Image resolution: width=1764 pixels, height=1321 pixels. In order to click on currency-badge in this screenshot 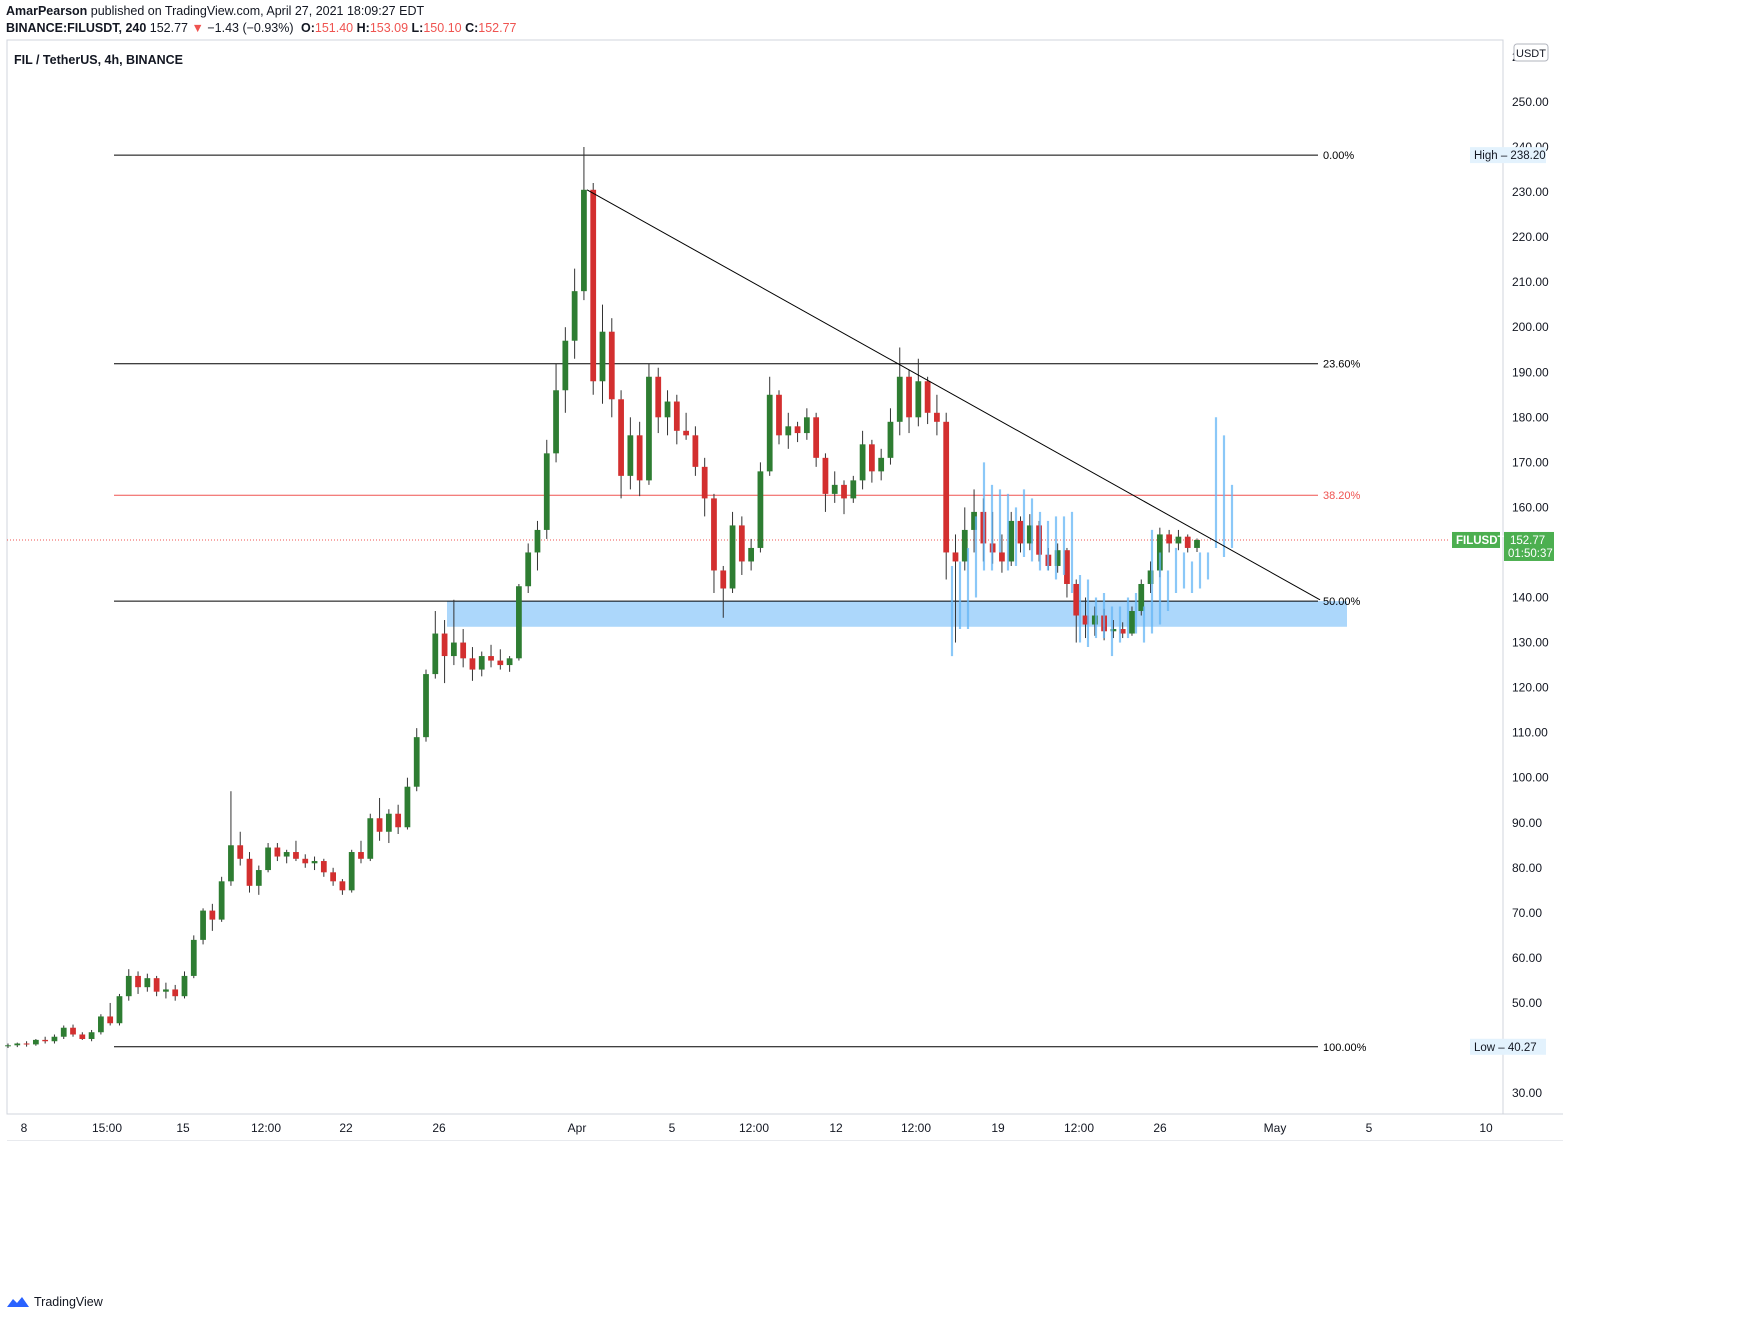, I will do `click(1531, 52)`.